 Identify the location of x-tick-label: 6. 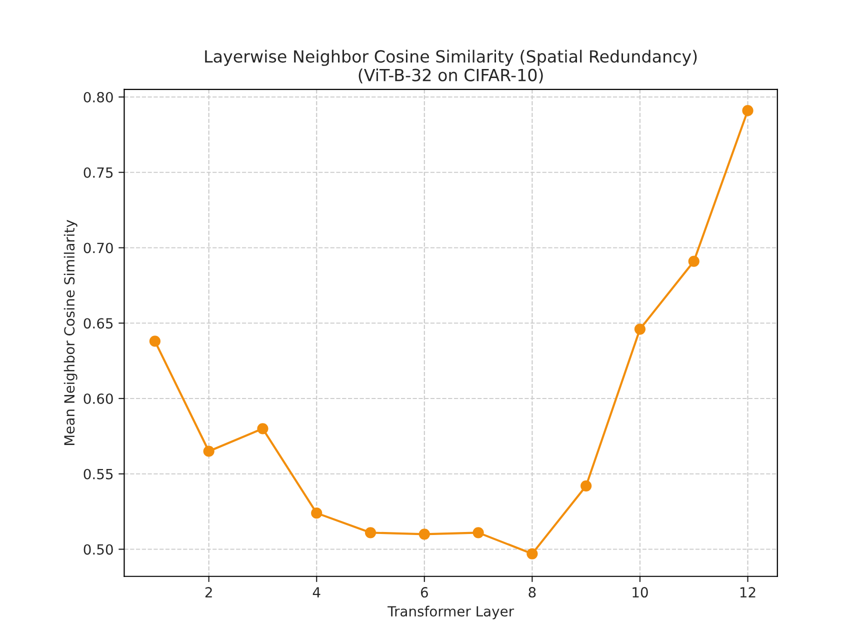
(424, 592).